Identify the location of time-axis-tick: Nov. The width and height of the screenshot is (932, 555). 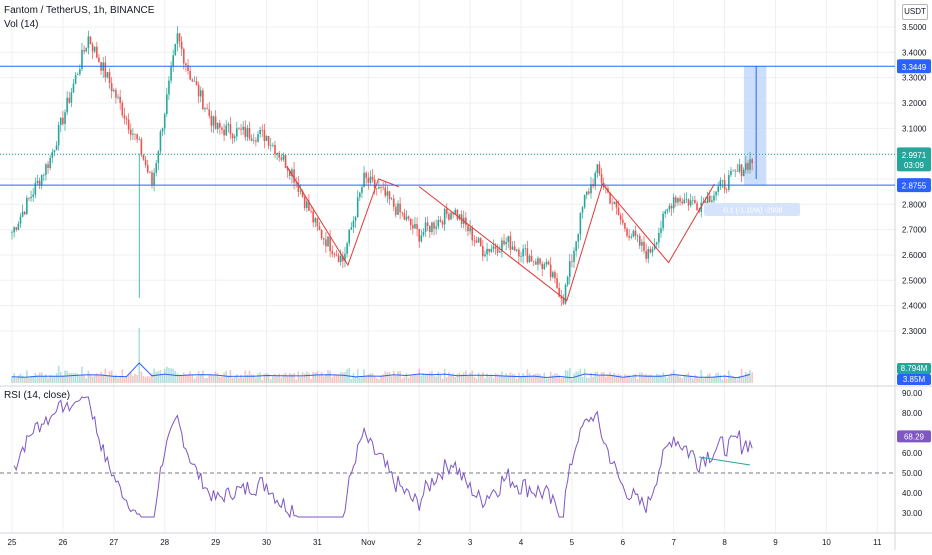
(368, 542).